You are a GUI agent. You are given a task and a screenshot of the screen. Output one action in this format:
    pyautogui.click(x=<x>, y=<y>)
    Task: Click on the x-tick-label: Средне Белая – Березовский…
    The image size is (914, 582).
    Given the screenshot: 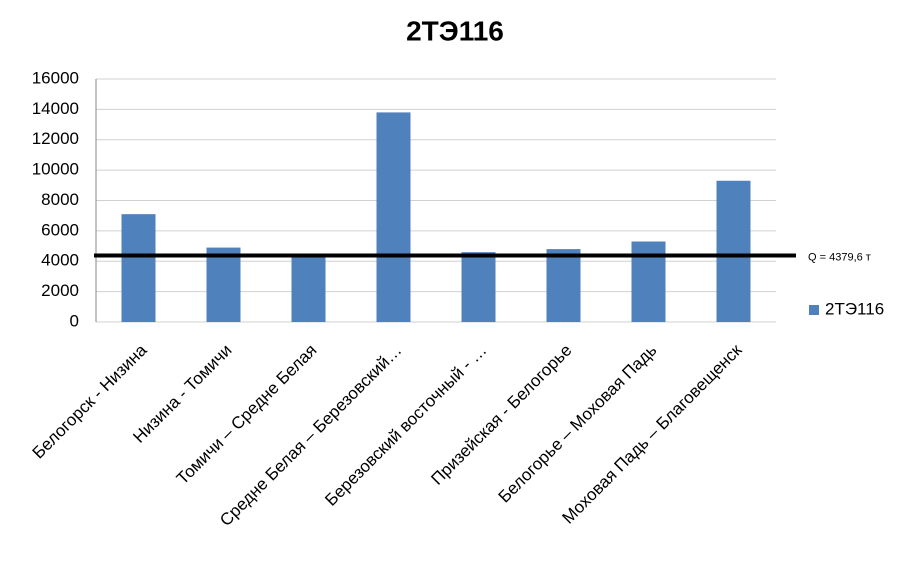 What is the action you would take?
    pyautogui.click(x=310, y=435)
    